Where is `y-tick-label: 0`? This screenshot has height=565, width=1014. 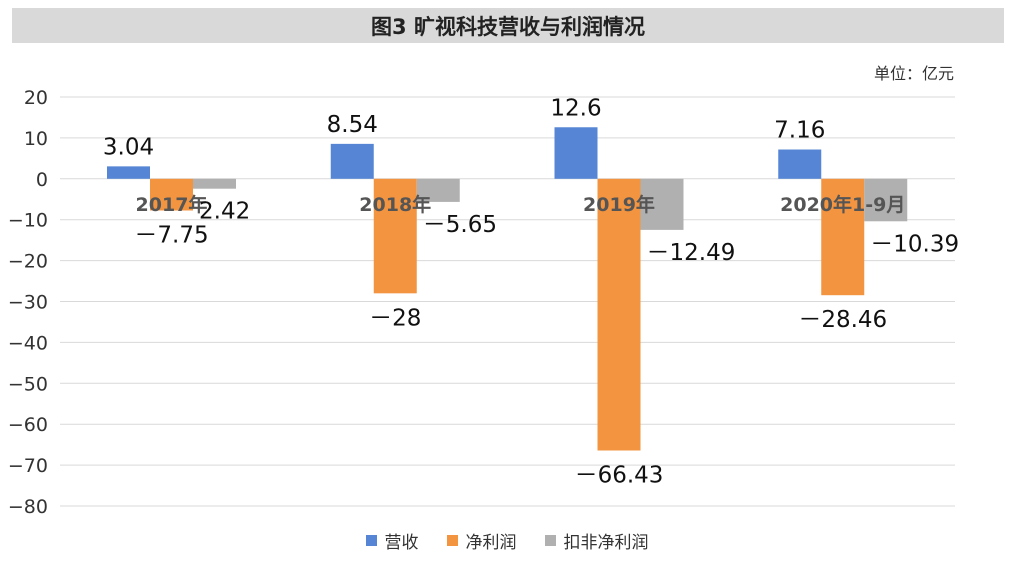
y-tick-label: 0 is located at coordinates (42, 180).